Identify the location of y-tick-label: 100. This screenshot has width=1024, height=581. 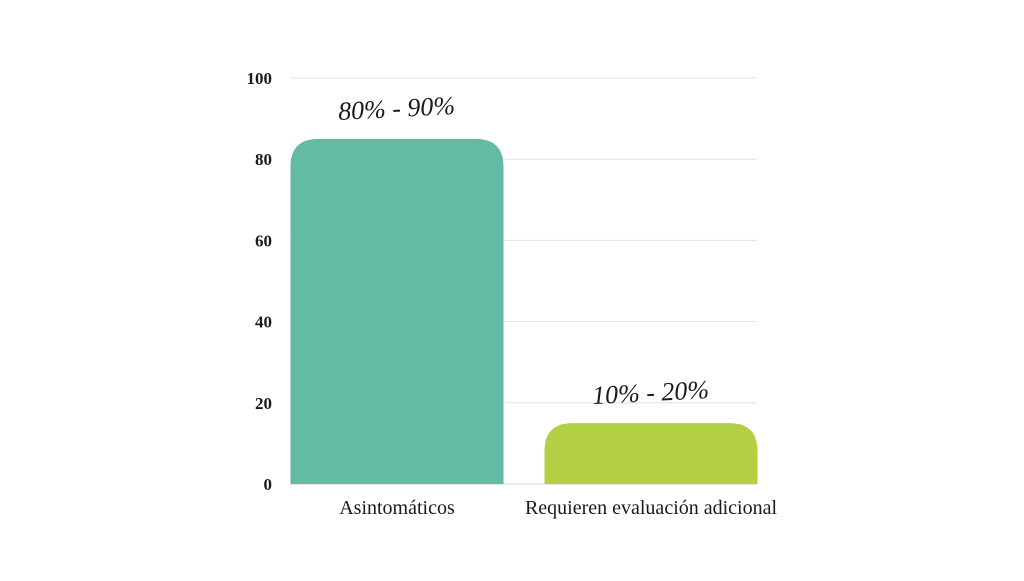
(260, 78).